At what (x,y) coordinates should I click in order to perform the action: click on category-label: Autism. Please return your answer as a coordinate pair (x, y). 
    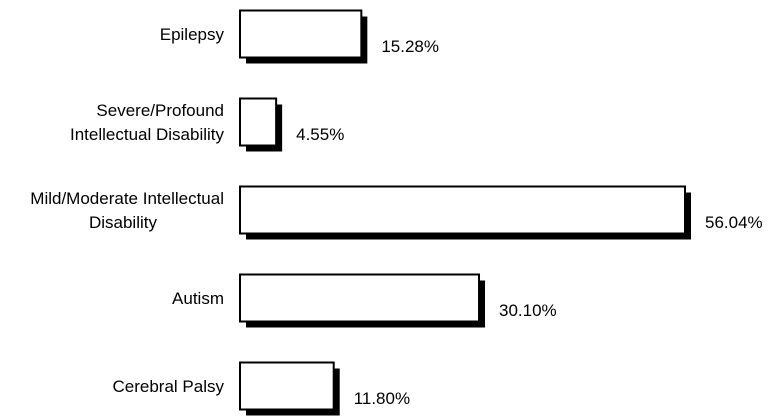
    Looking at the image, I should click on (198, 298).